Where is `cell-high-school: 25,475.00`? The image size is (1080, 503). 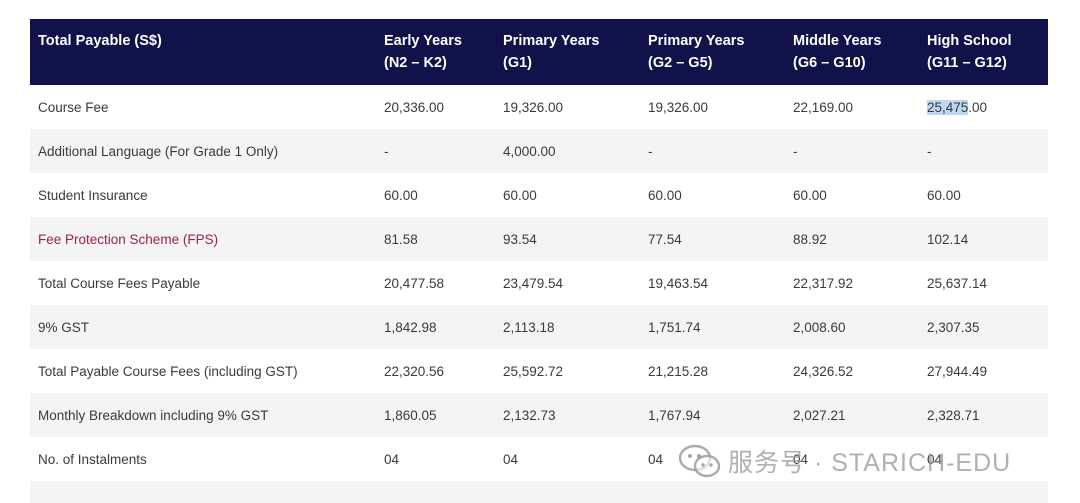 cell-high-school: 25,475.00 is located at coordinates (983, 107).